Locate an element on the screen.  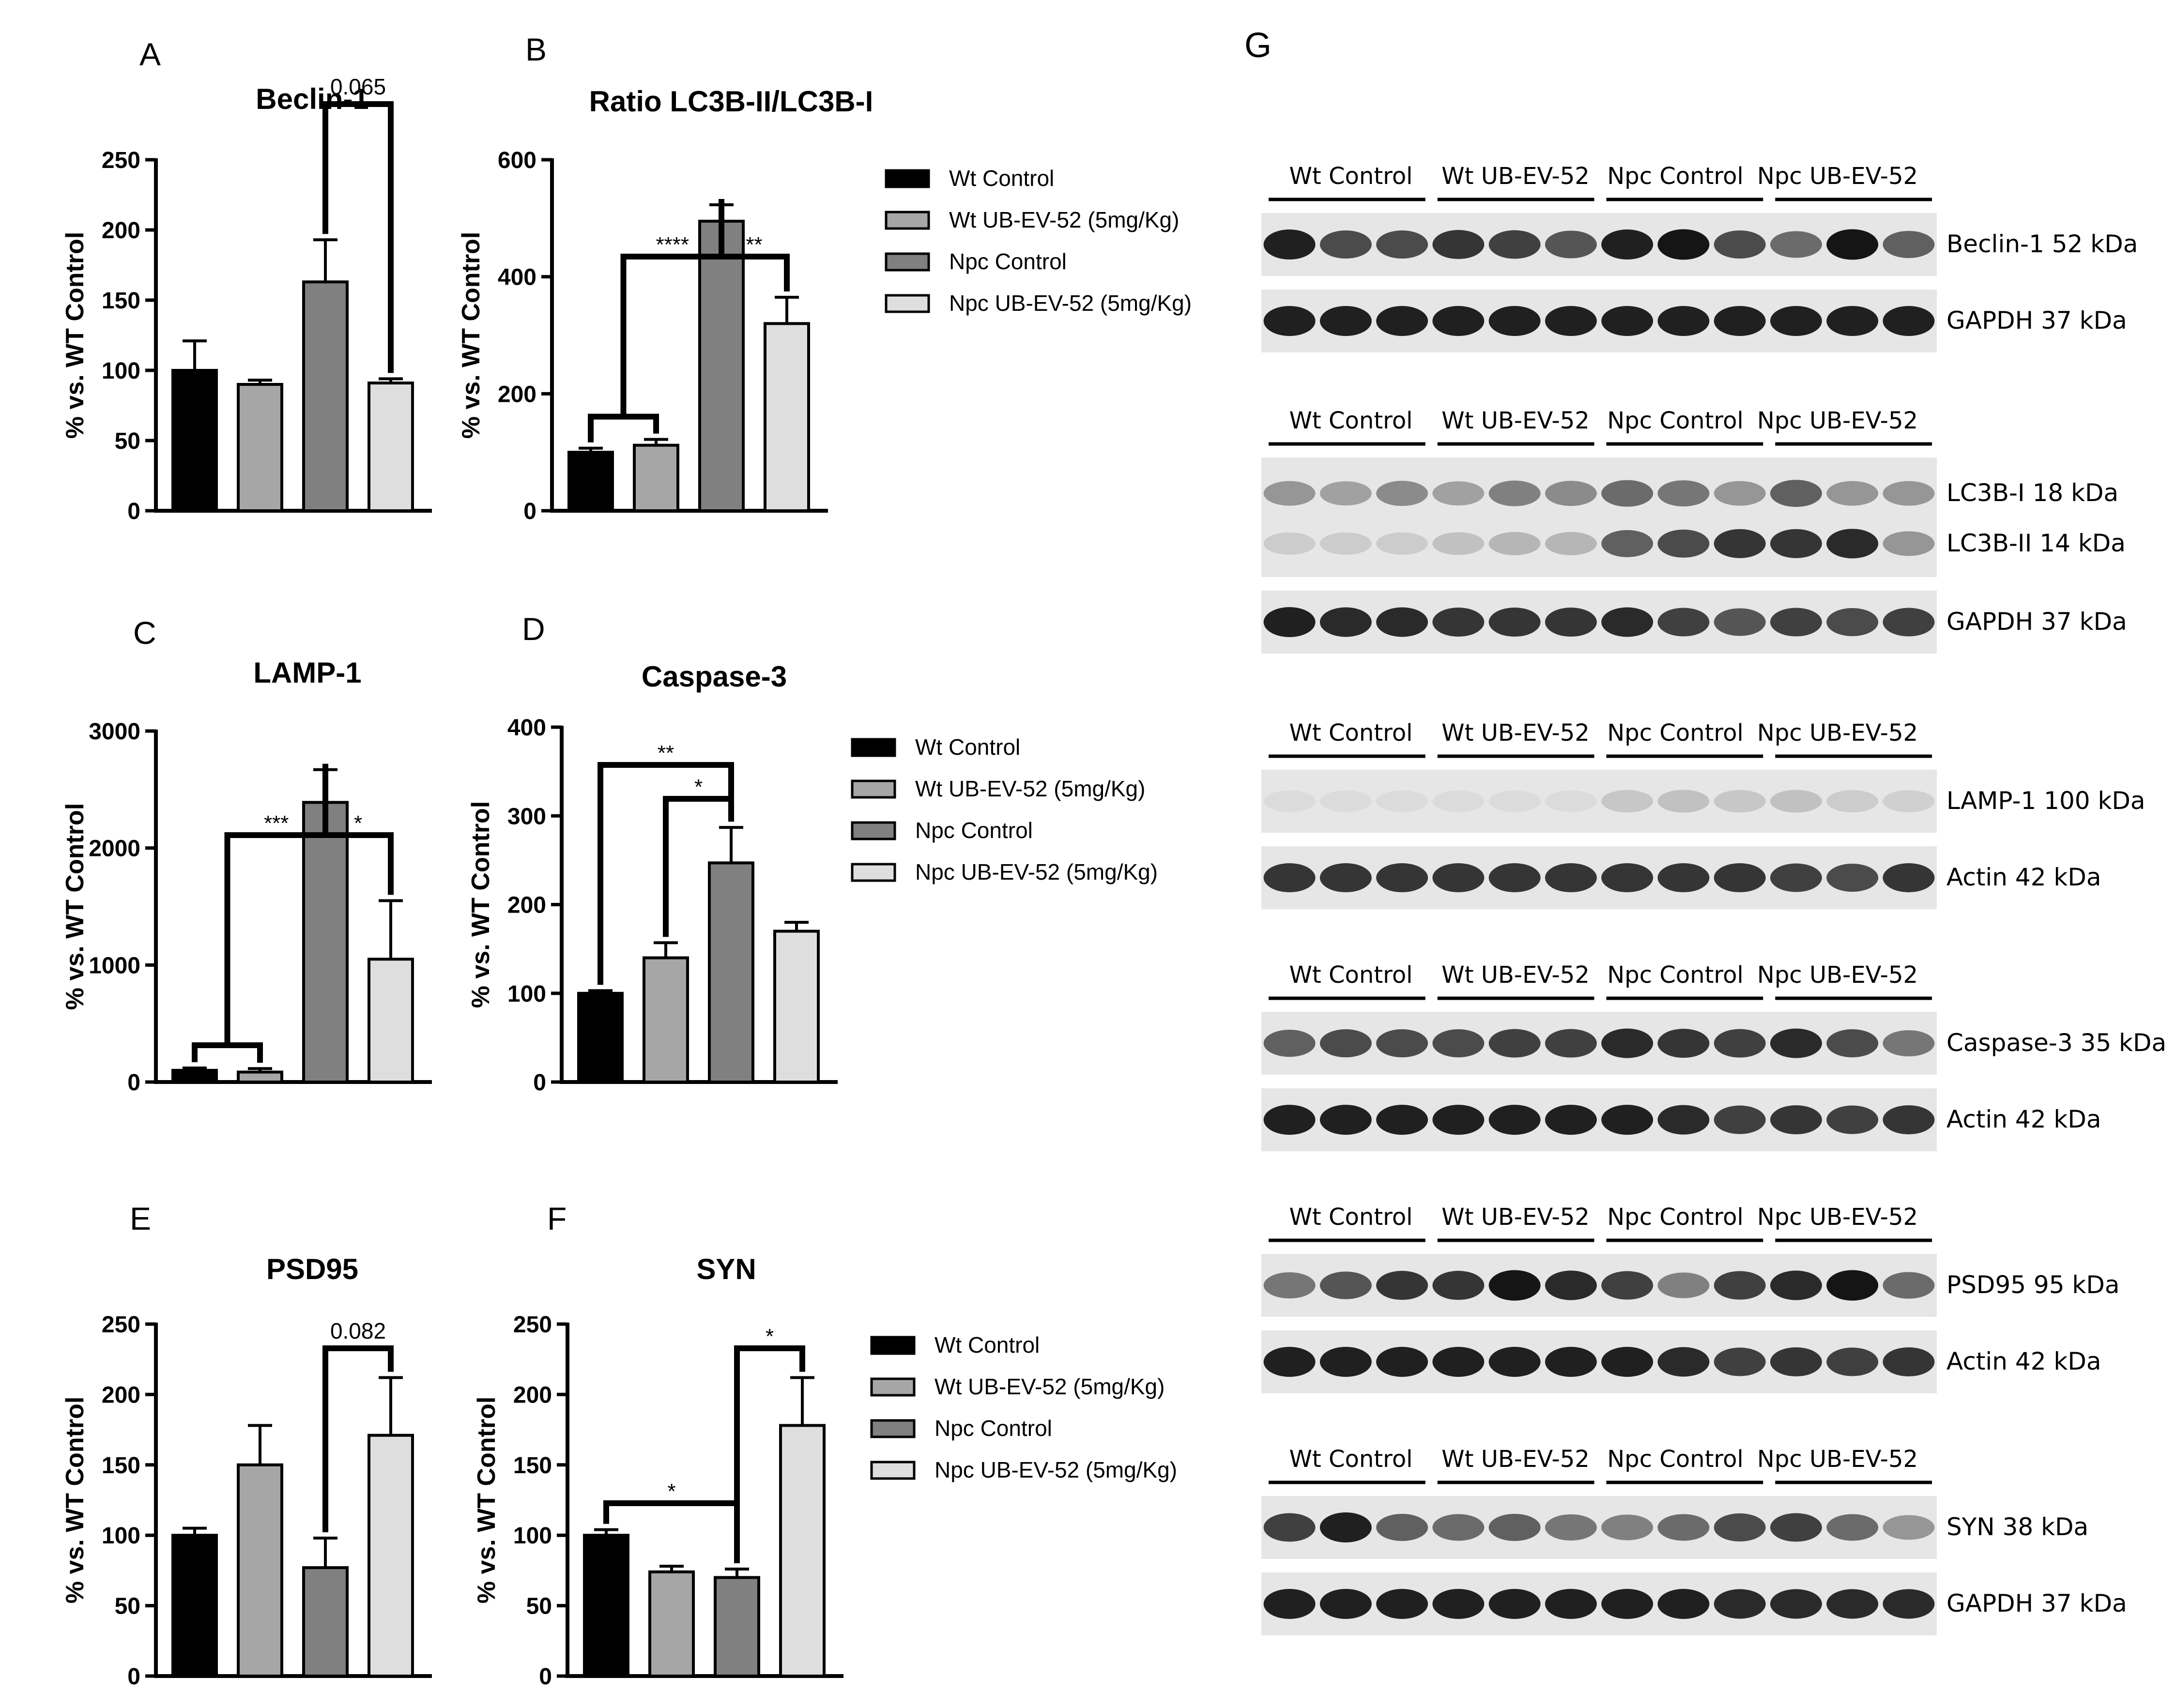
chart-title: Ratio LC3B-II/LC3B-I is located at coordinates (731, 101).